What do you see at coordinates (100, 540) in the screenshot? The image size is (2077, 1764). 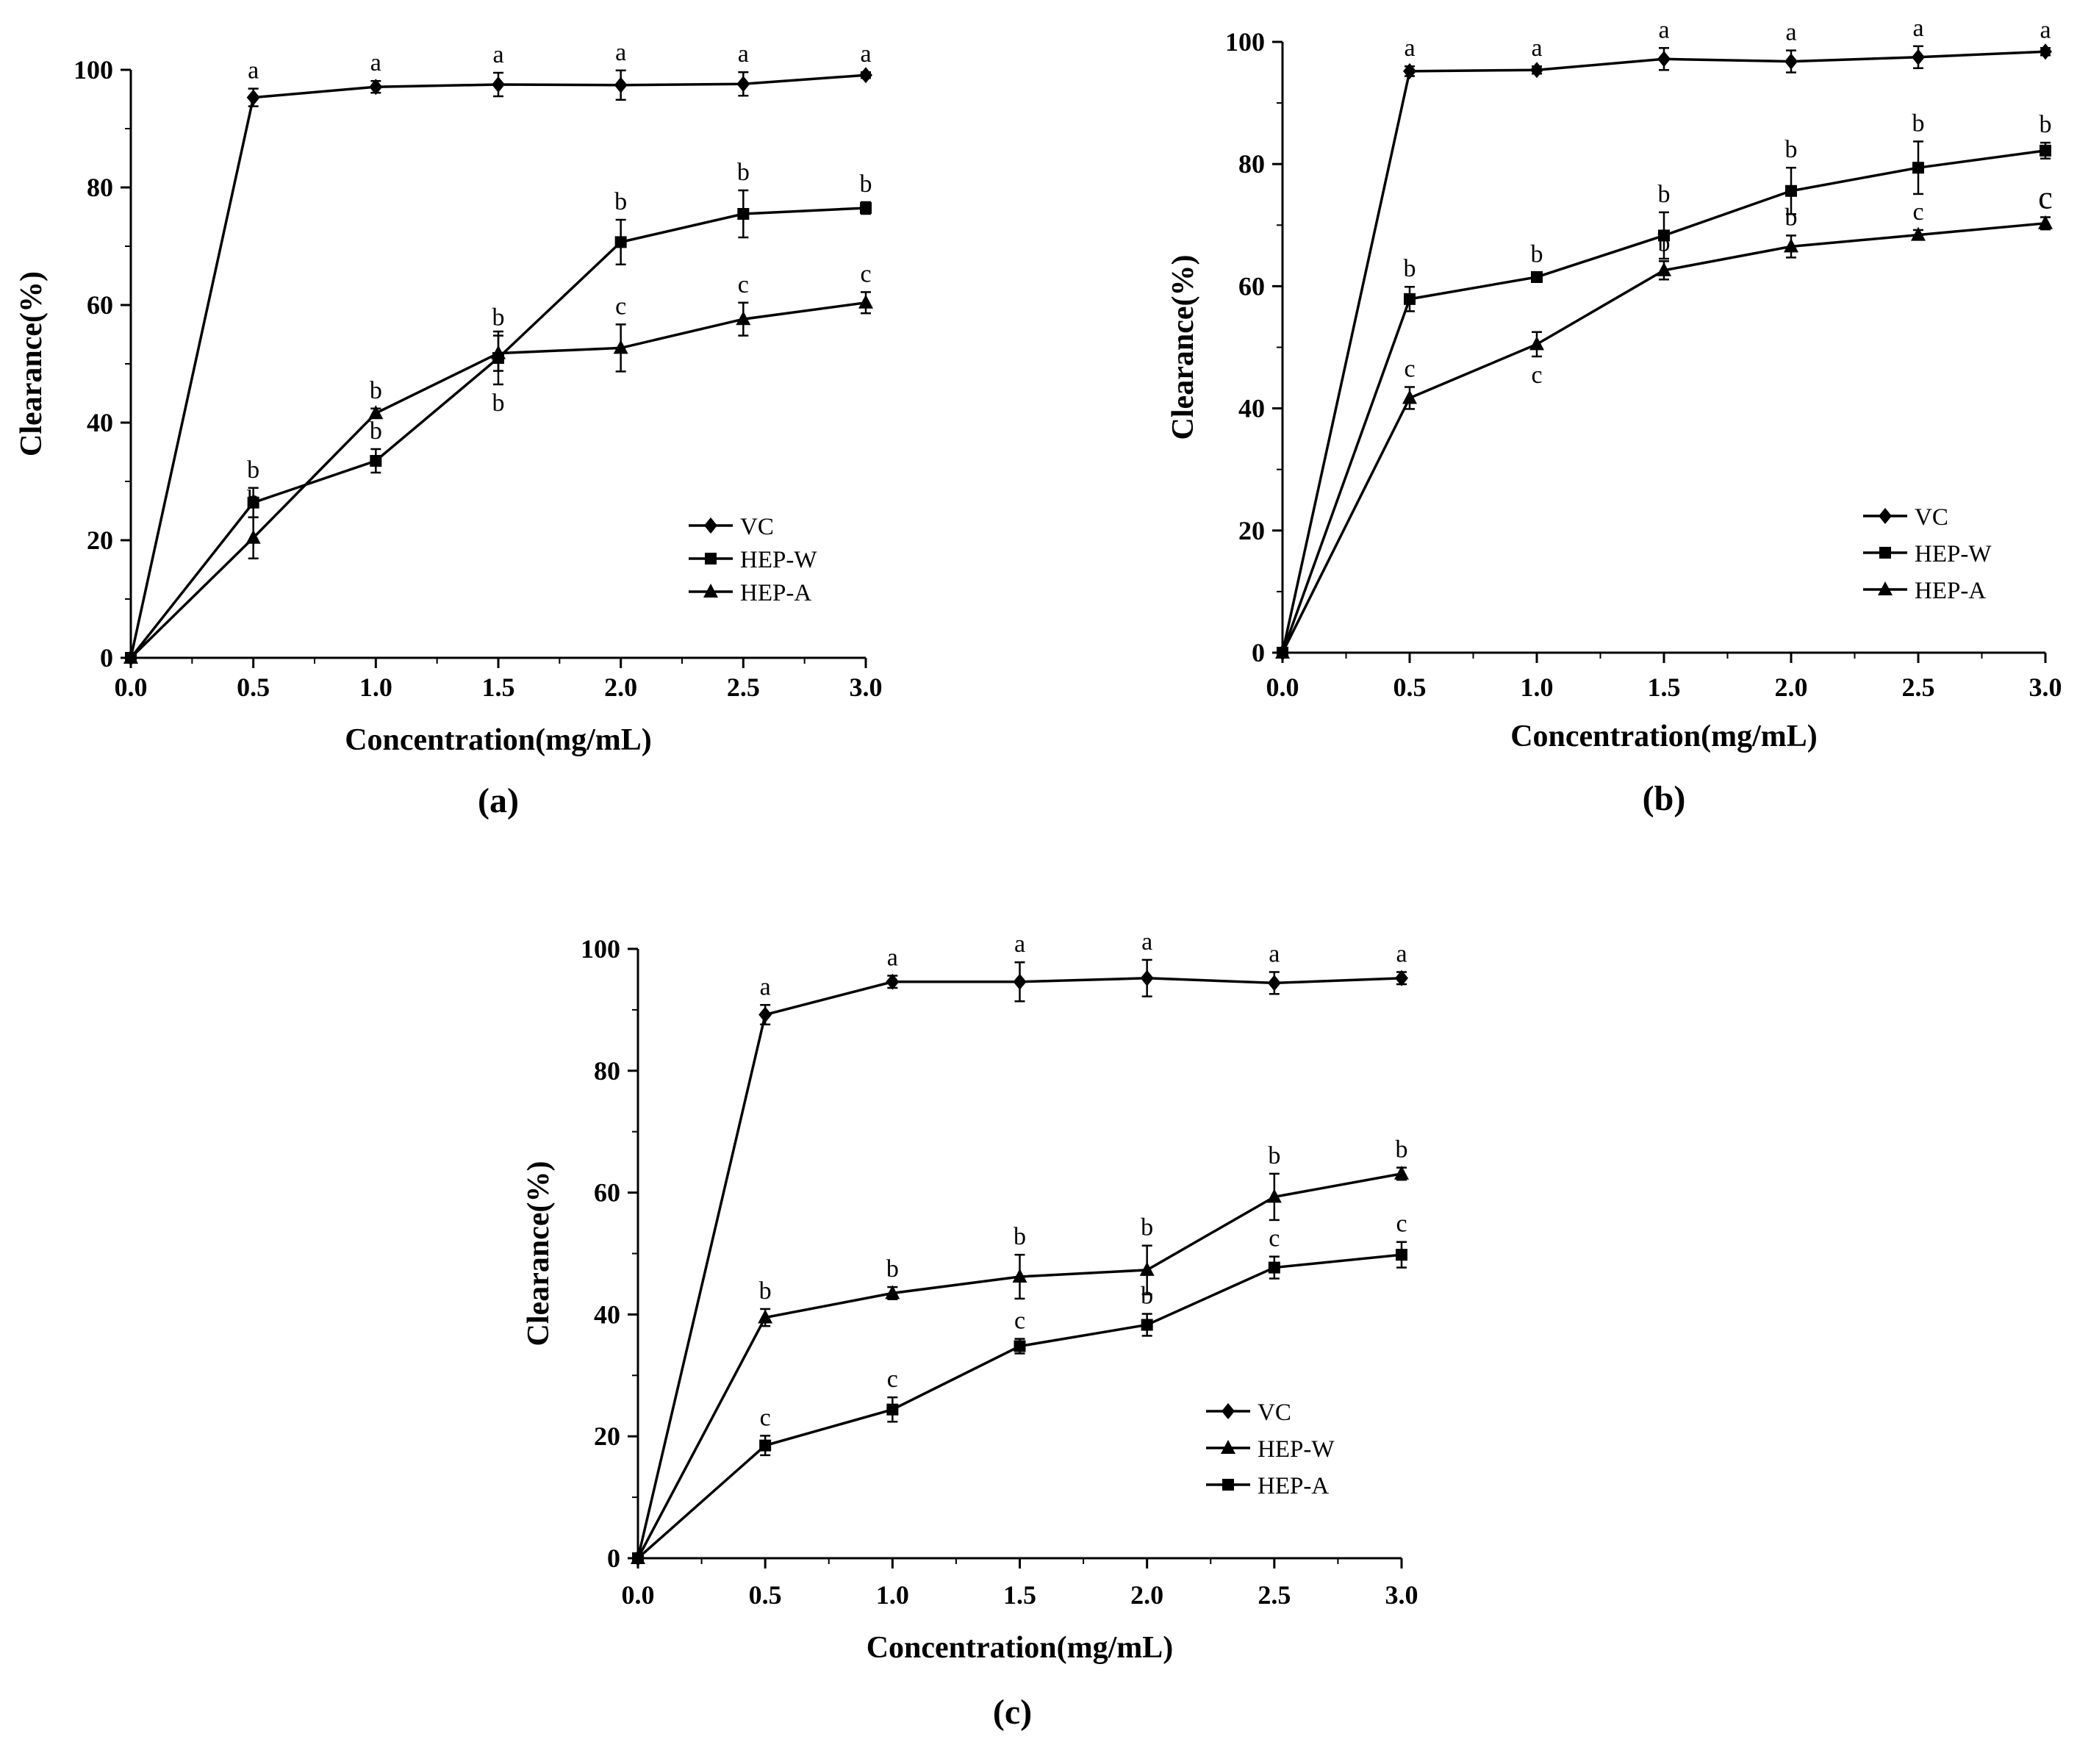 I see `y-tick-label: 20` at bounding box center [100, 540].